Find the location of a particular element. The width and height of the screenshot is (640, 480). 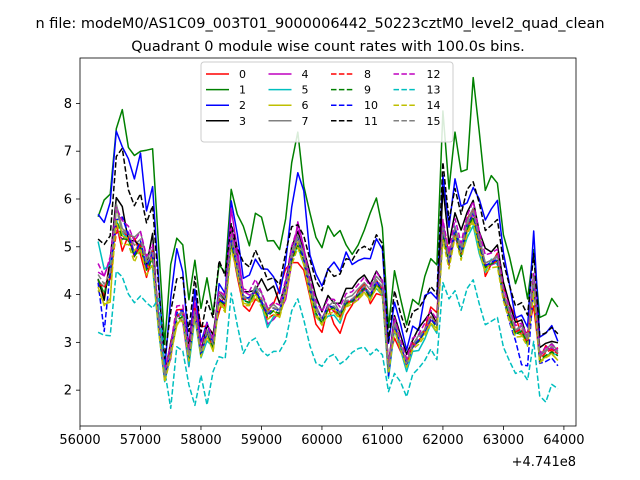

legend-label-13: 13 is located at coordinates (434, 90).